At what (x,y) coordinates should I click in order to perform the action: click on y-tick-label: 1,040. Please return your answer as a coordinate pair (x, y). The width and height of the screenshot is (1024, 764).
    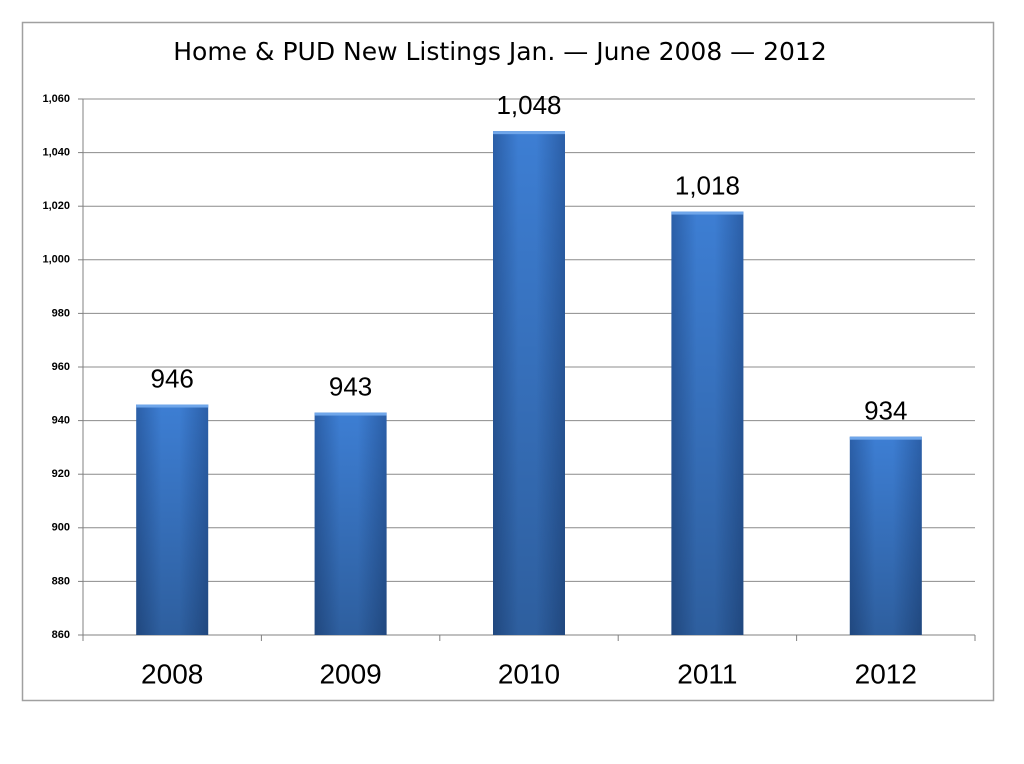
    Looking at the image, I should click on (56, 153).